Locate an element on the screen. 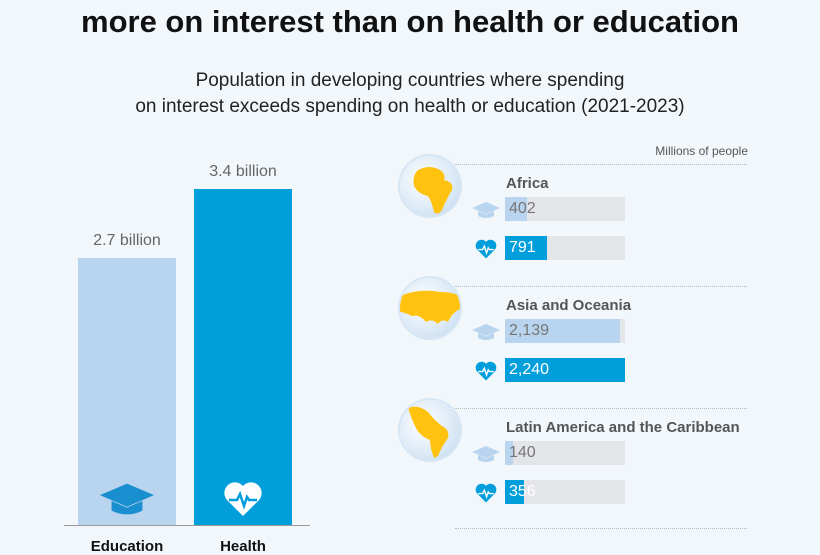  bar-health is located at coordinates (243, 357).